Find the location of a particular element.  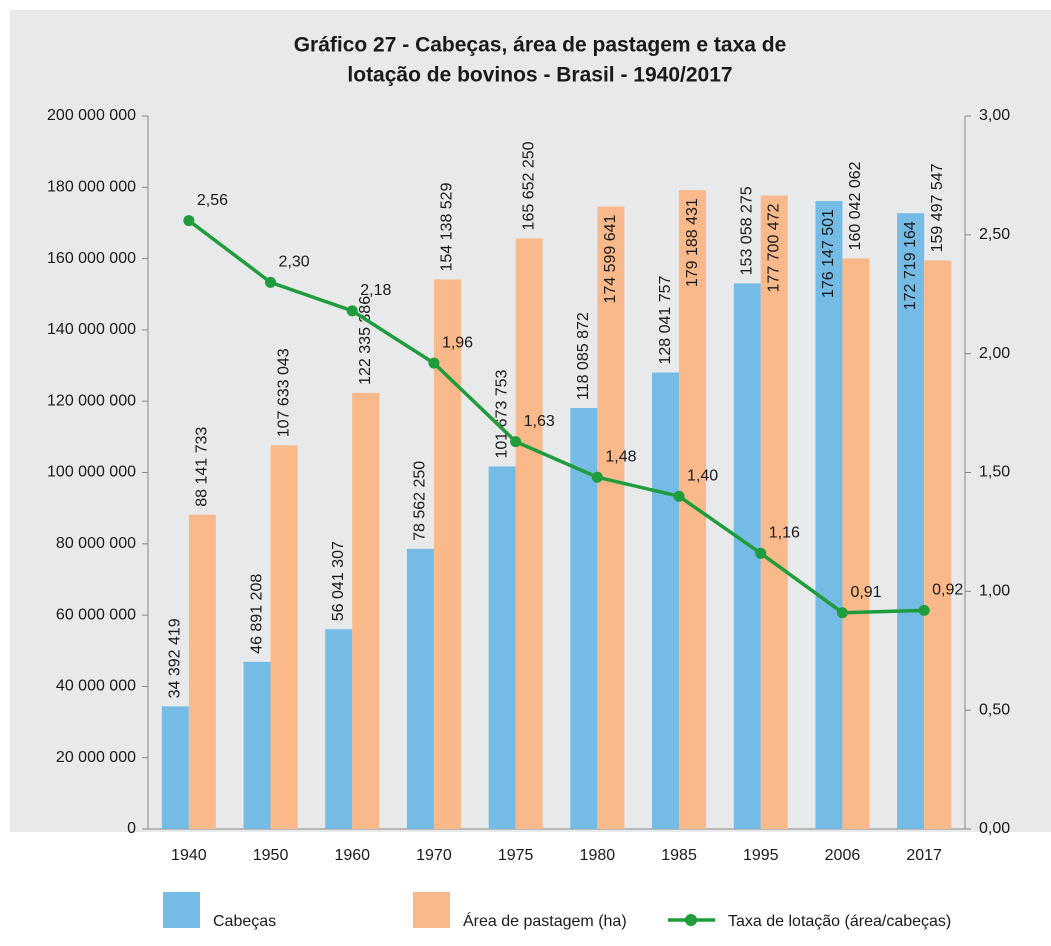

x-tick-label: 1985 is located at coordinates (679, 855).